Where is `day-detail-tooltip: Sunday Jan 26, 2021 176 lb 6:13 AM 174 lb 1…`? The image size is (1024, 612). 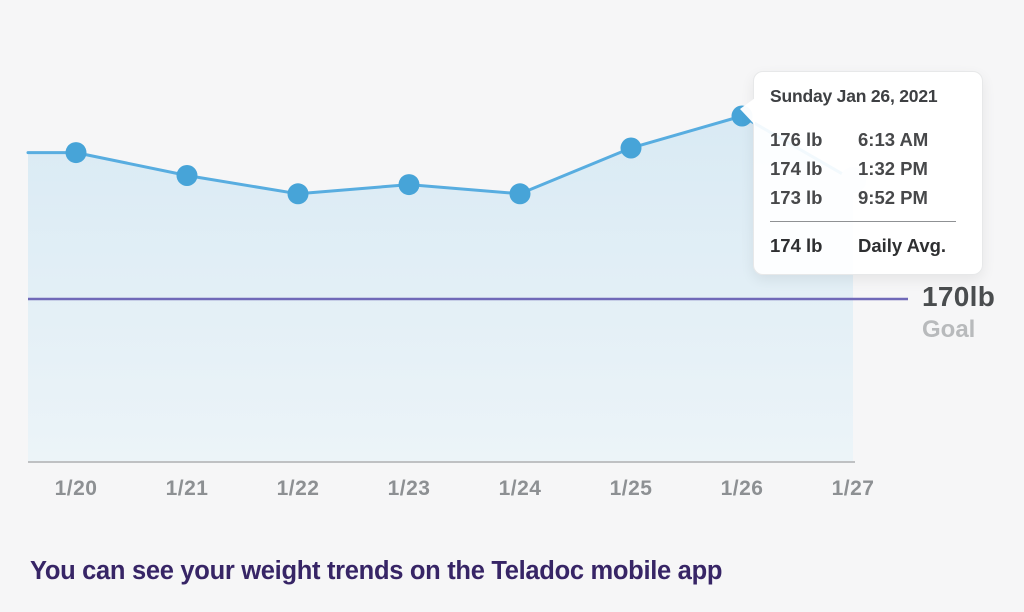
day-detail-tooltip: Sunday Jan 26, 2021 176 lb 6:13 AM 174 lb 1… is located at coordinates (861, 173).